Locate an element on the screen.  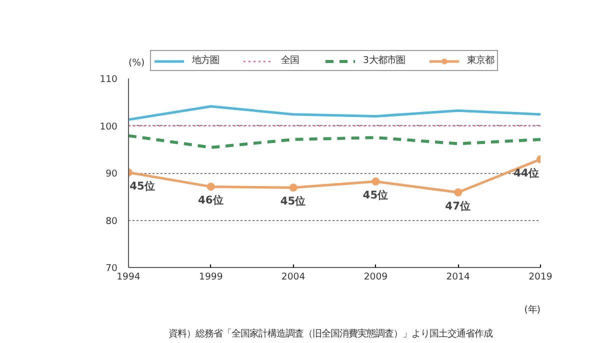
x-tick-label: 2004 is located at coordinates (293, 277).